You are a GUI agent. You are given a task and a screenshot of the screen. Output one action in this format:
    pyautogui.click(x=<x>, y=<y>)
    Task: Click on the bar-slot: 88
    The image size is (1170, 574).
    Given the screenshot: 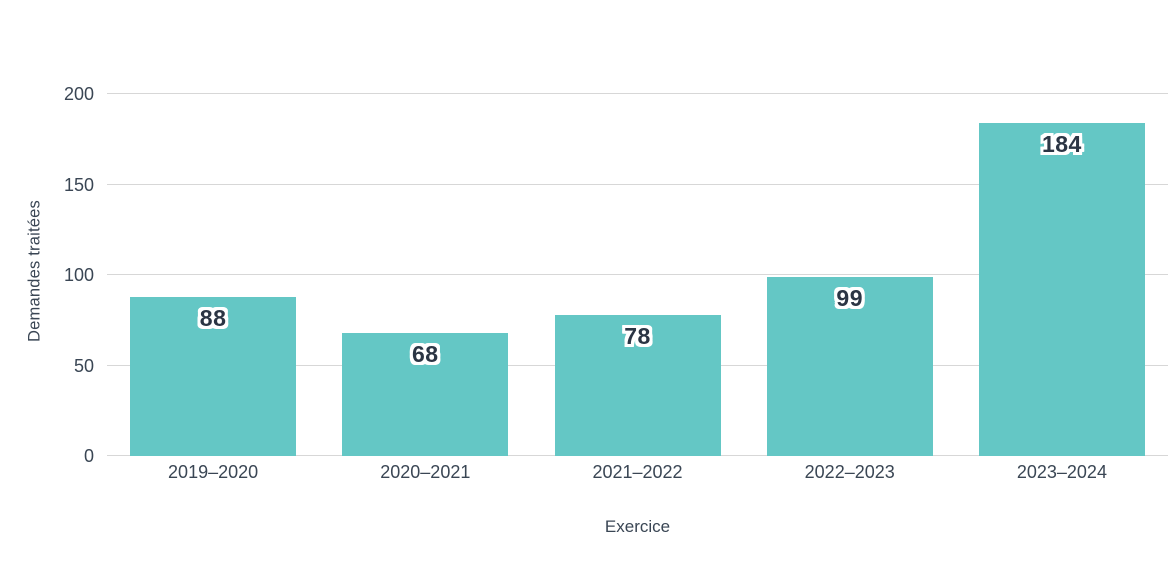 What is the action you would take?
    pyautogui.click(x=213, y=275)
    